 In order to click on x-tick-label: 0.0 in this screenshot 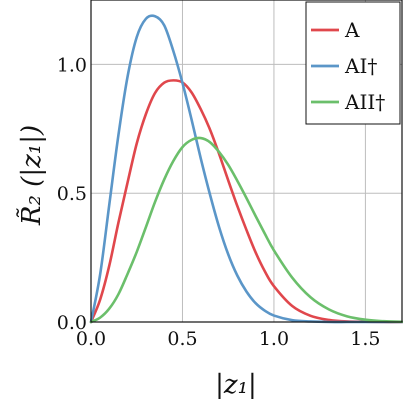, I will do `click(91, 339)`.